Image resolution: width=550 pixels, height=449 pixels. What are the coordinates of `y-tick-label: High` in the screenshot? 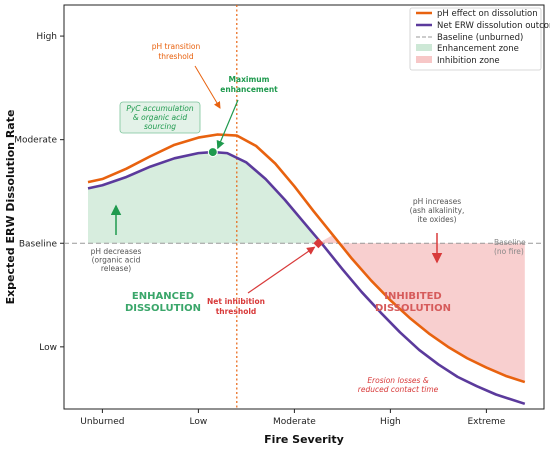 It's located at (46, 37).